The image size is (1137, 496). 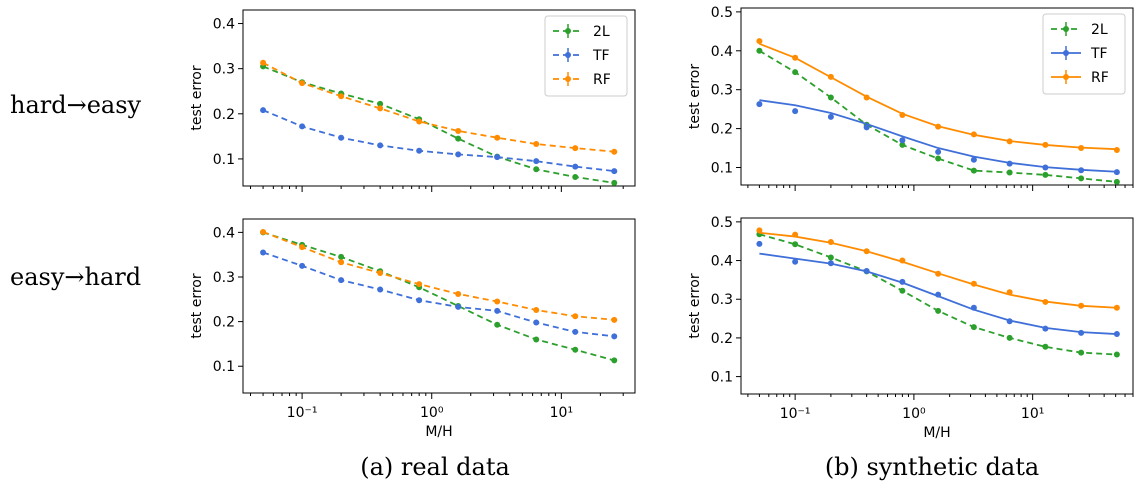 I want to click on legend-label-2L: 2L, so click(x=601, y=32).